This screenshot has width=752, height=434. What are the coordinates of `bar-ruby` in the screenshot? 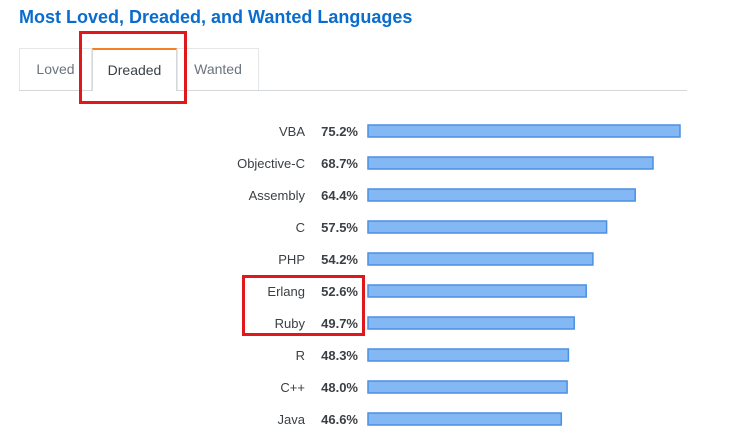 It's located at (471, 323).